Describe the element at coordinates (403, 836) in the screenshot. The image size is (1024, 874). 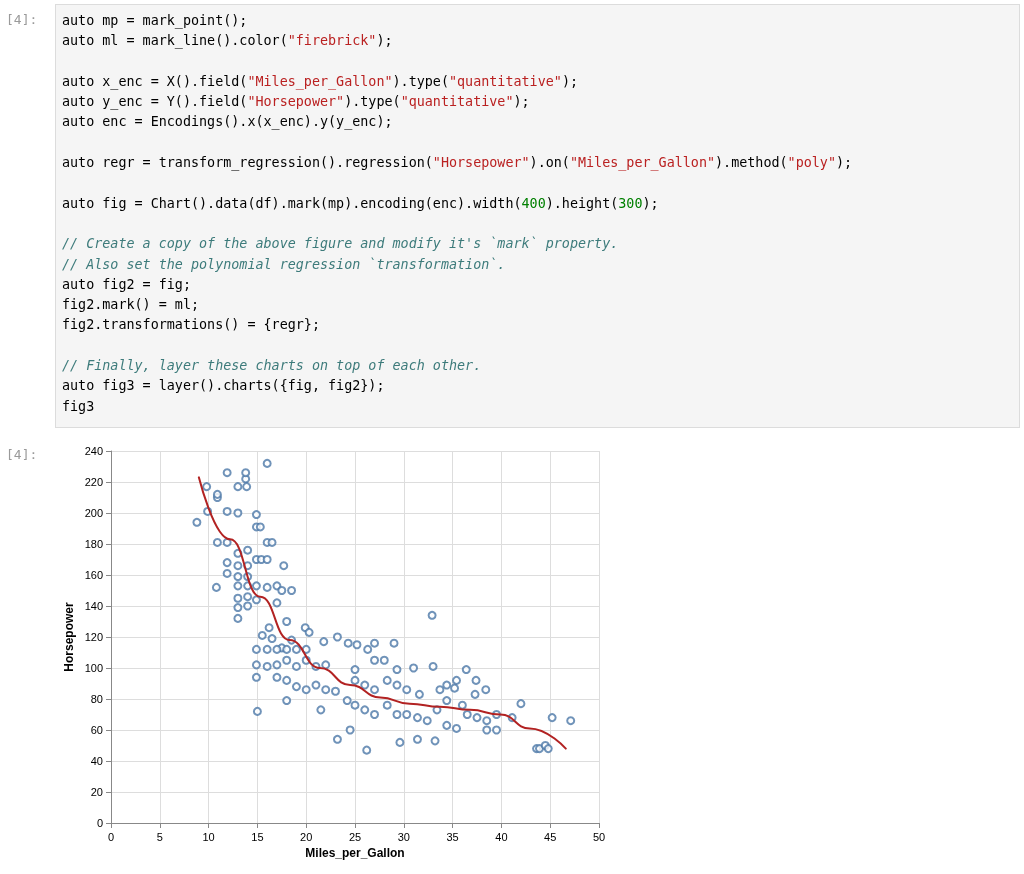
I see `x-tick-label: 30` at that location.